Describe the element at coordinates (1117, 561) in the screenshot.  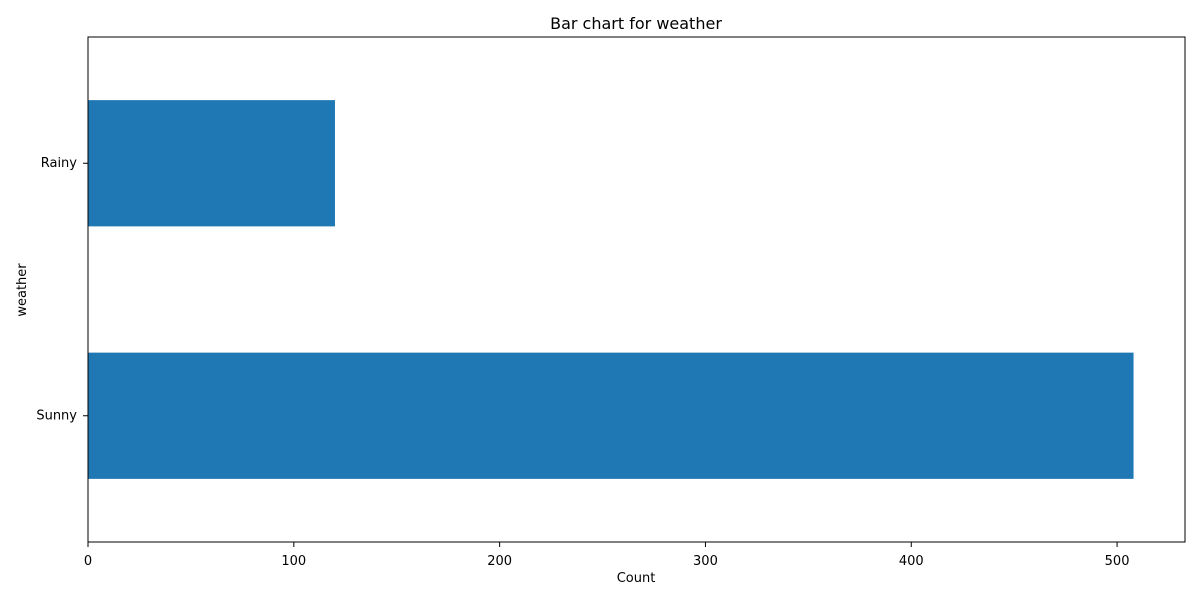
I see `x-tick-label: 500` at that location.